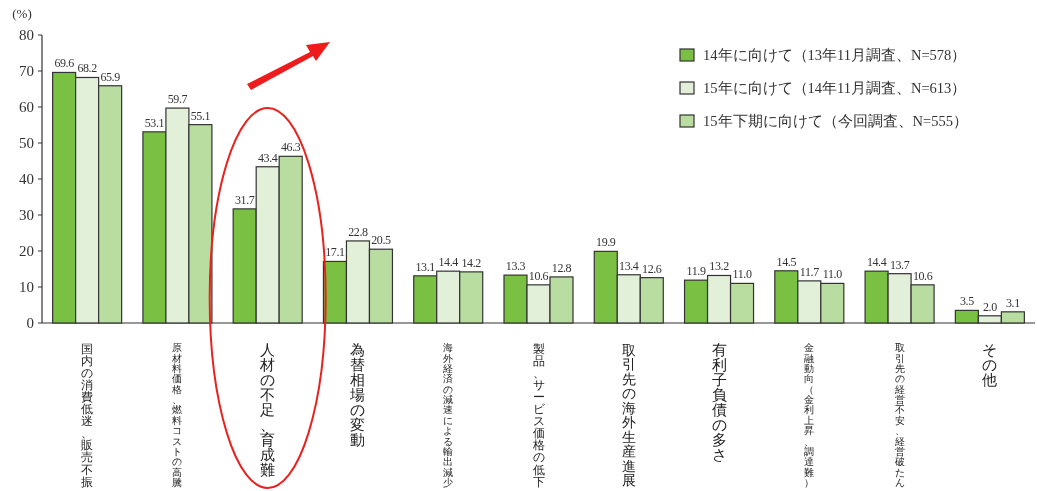  Describe the element at coordinates (835, 55) in the screenshot. I see `legend-label: 14年に向けて（13年11月調査、N=578）` at that location.